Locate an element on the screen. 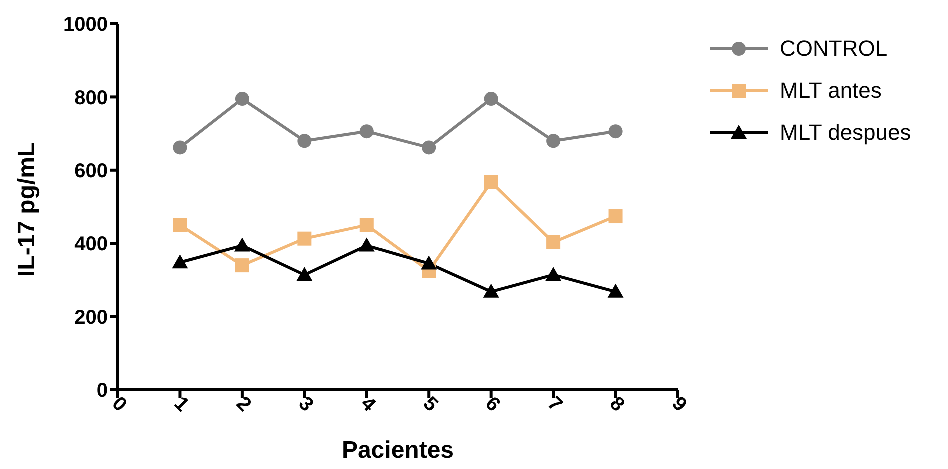 Image resolution: width=948 pixels, height=469 pixels. legend-label: CONTROL is located at coordinates (834, 49).